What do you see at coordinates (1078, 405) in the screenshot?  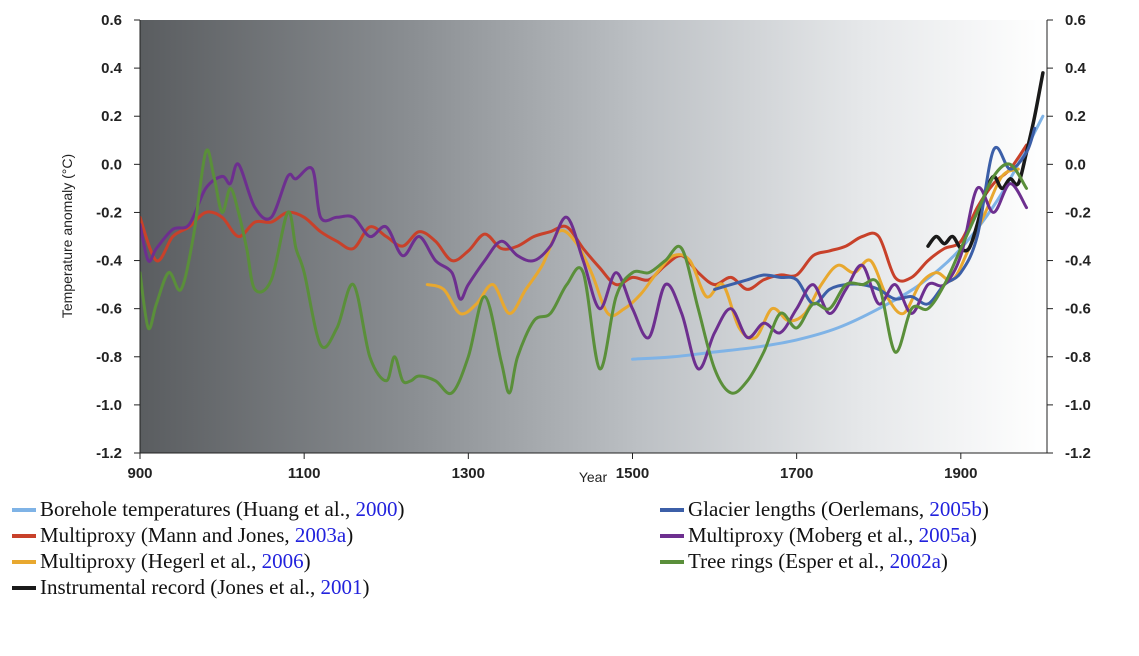 I see `y-tick-label-right: -1.0` at bounding box center [1078, 405].